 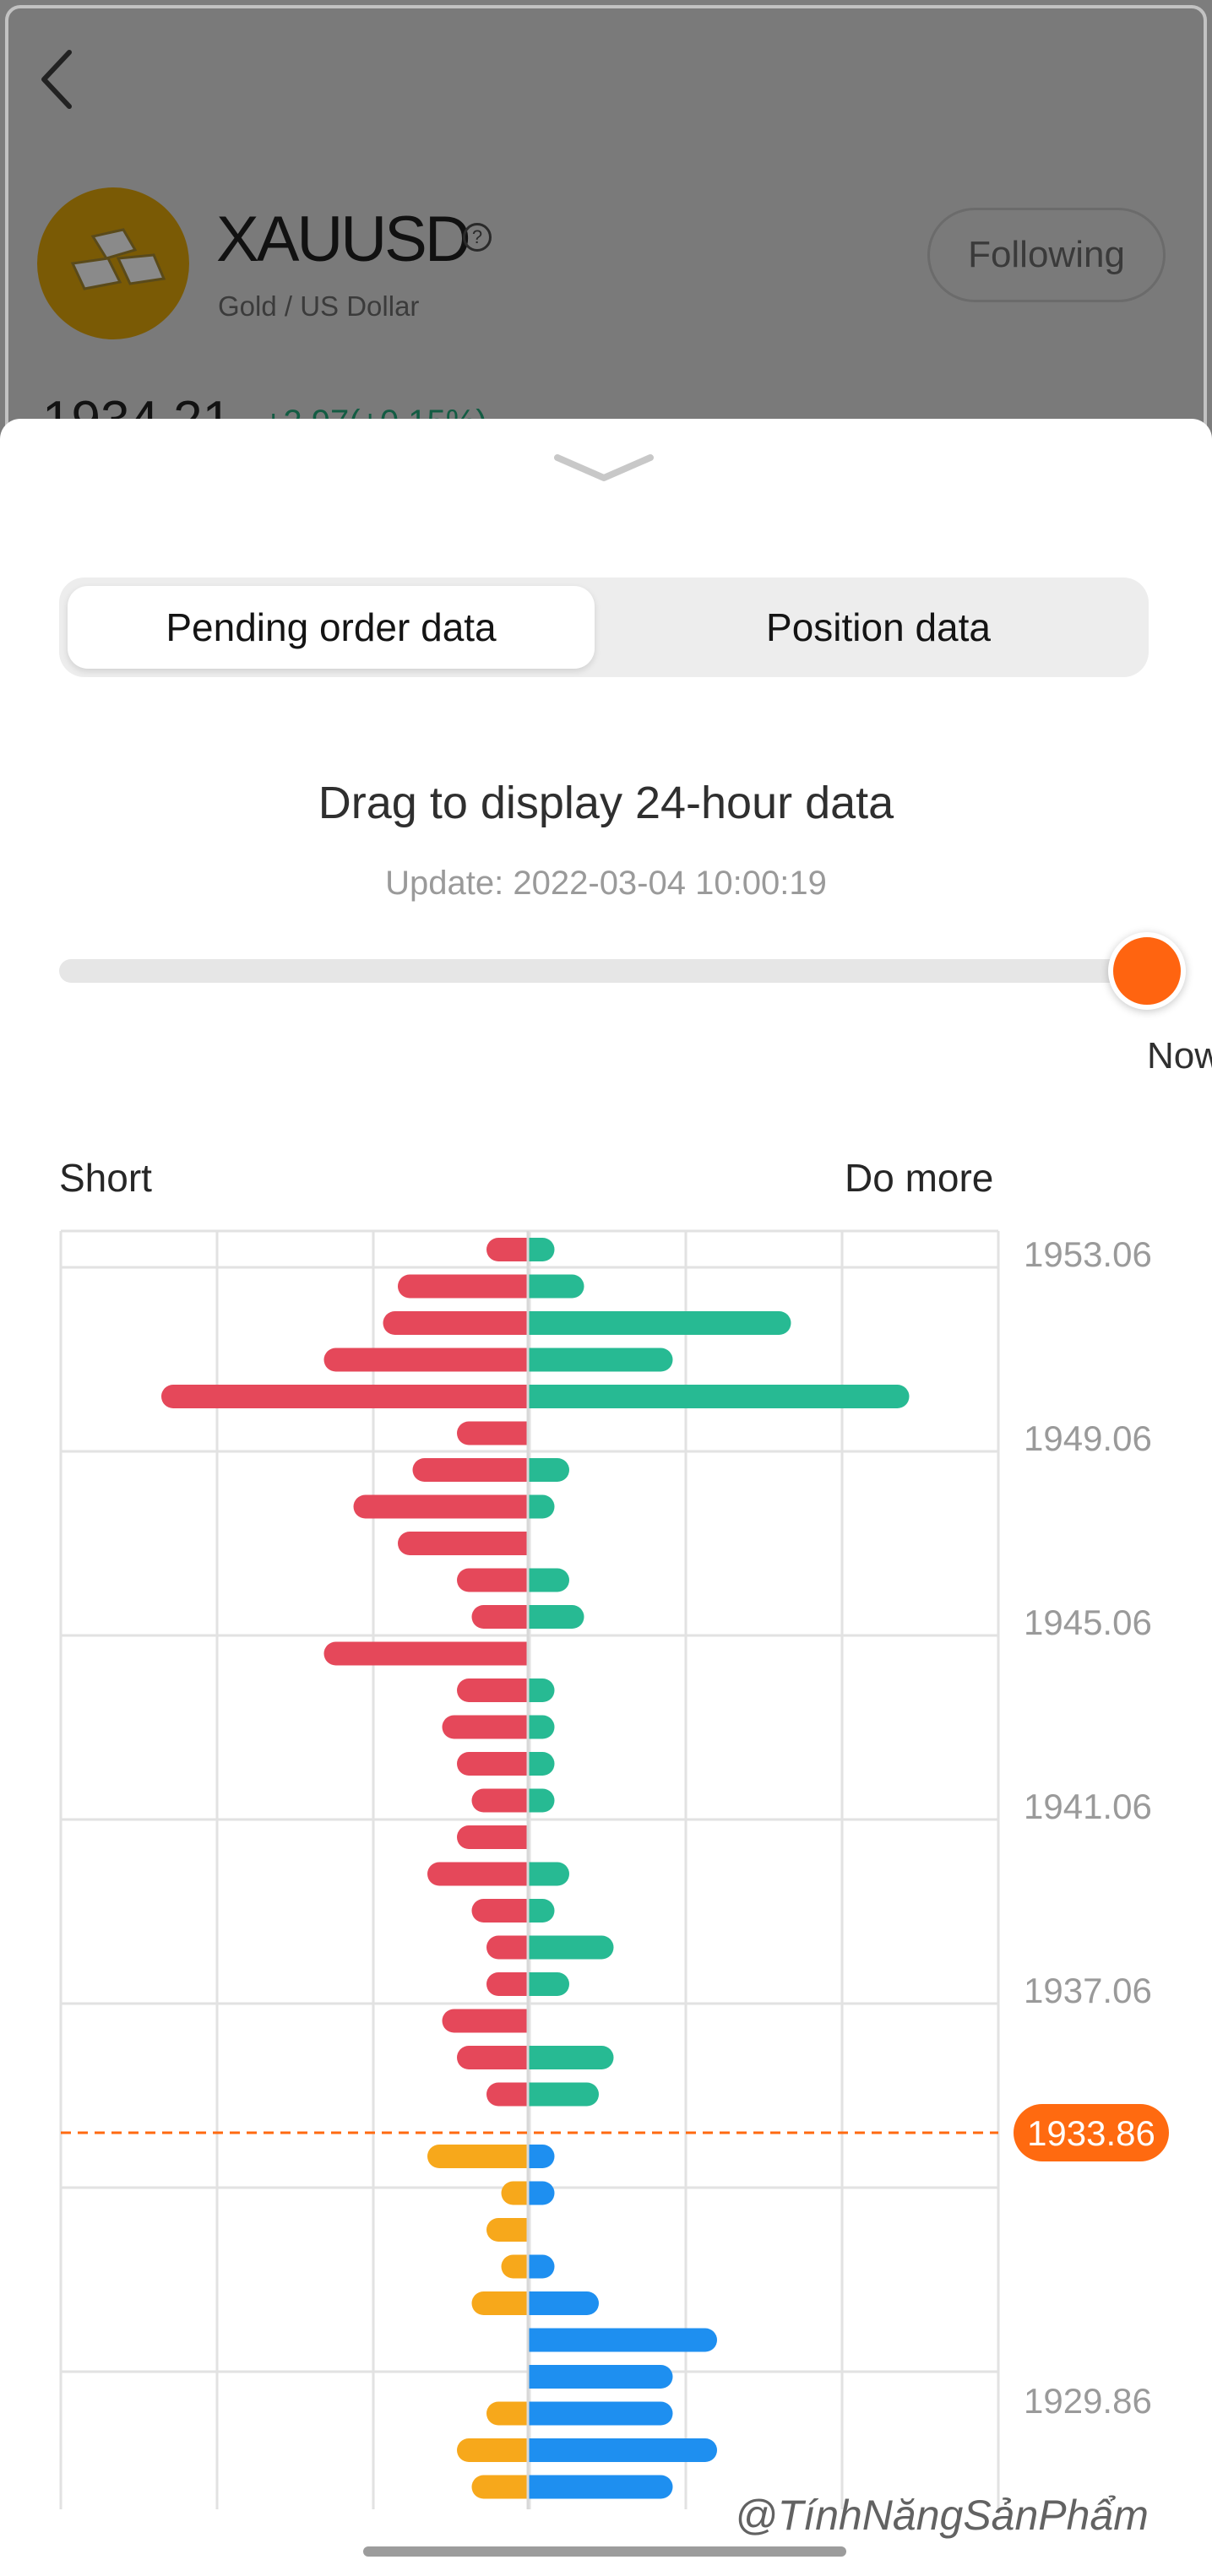 What do you see at coordinates (606, 883) in the screenshot?
I see `update-timestamp: Update: 2022-03-04 10:00:19` at bounding box center [606, 883].